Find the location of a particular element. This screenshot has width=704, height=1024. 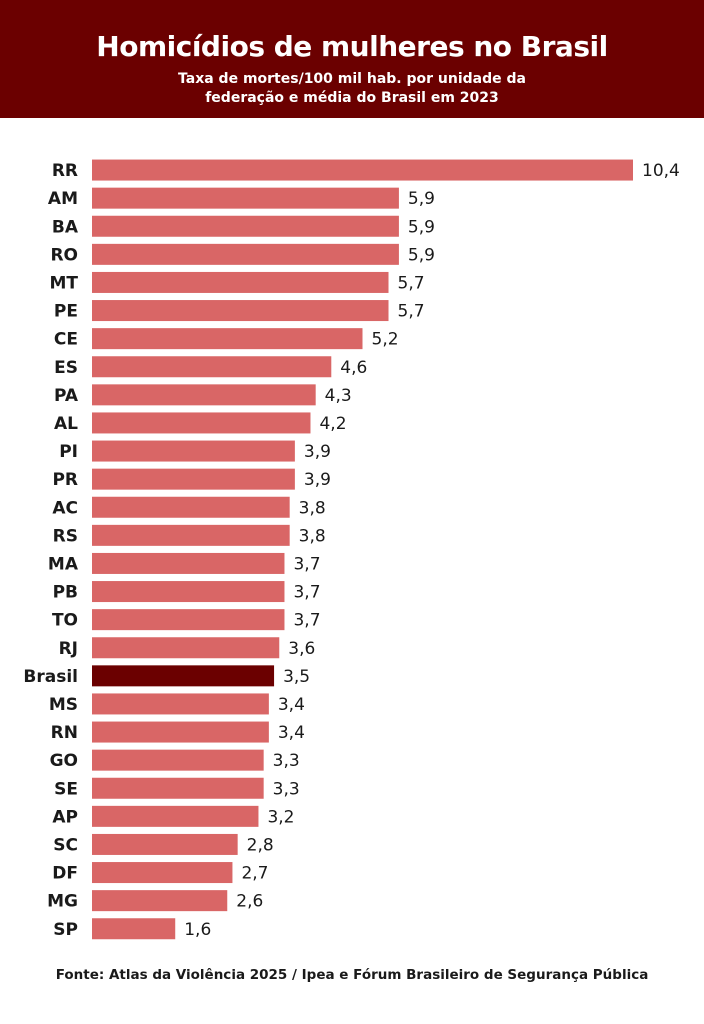

tick-label-sc: SC is located at coordinates (65, 845).